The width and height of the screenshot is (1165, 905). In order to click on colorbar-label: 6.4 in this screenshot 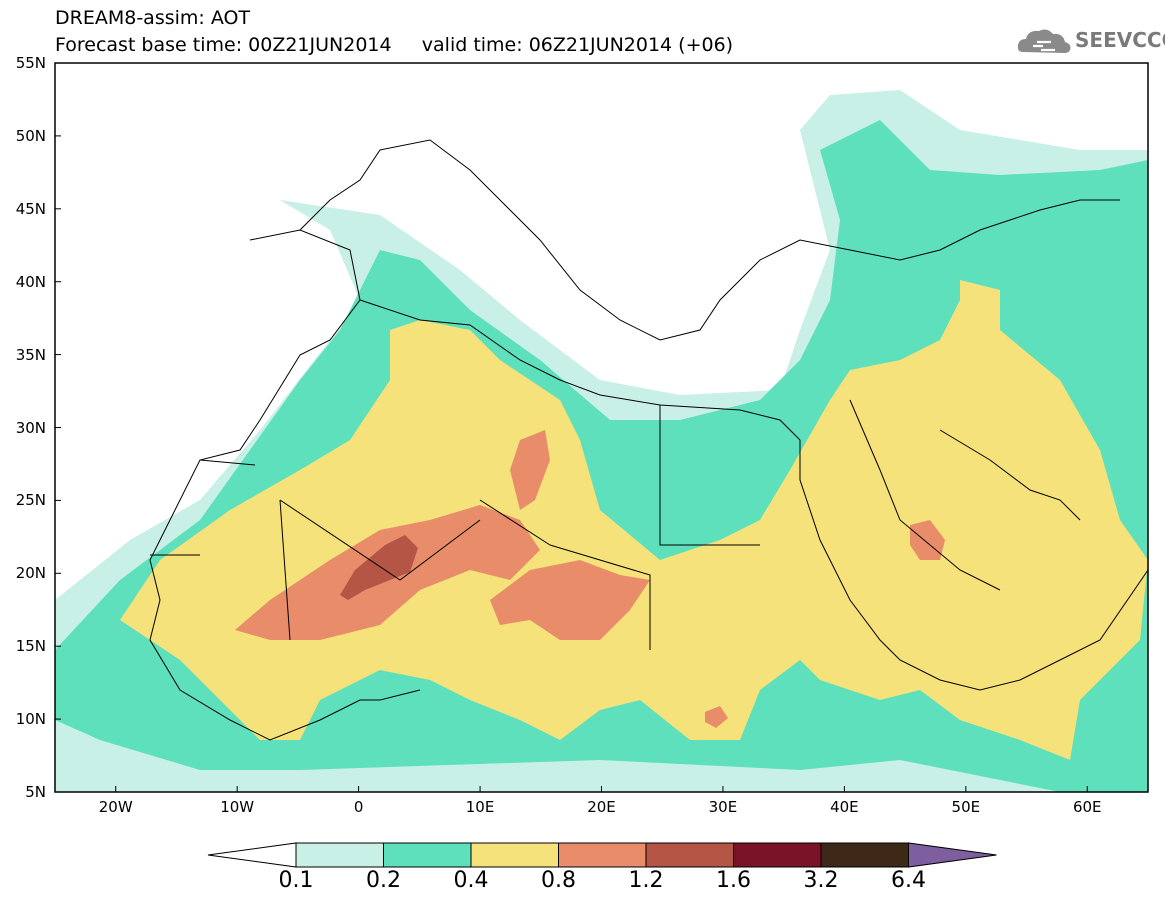, I will do `click(908, 880)`.